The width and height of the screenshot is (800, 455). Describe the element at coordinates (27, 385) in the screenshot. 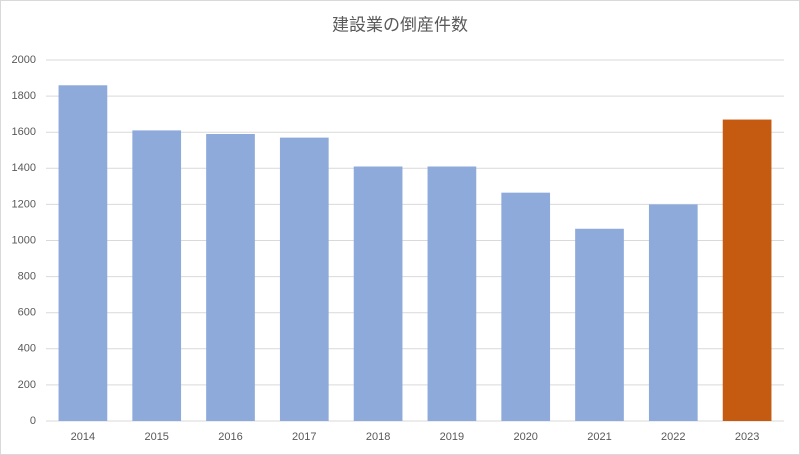

I see `y-tick-label: 200` at that location.